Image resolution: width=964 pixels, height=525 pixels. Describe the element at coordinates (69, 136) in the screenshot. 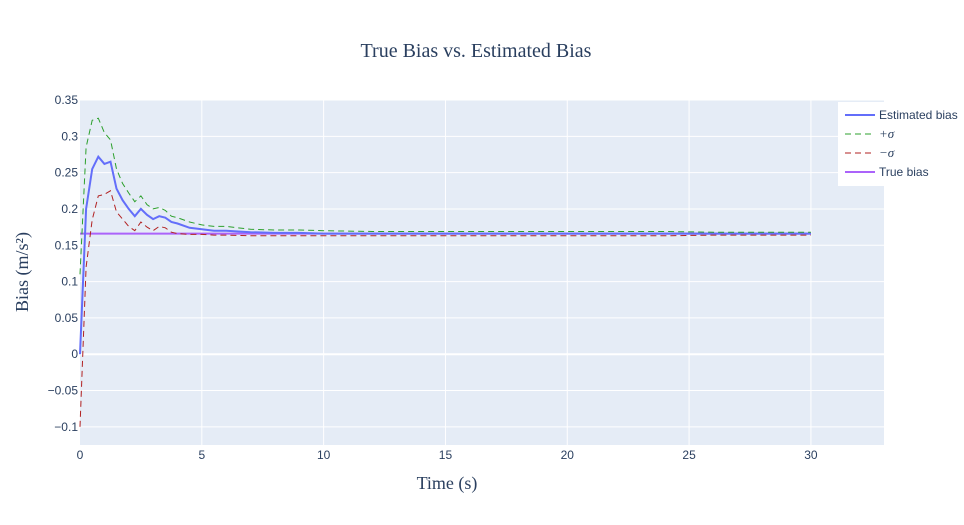

I see `y-tick-label: 0.3` at that location.